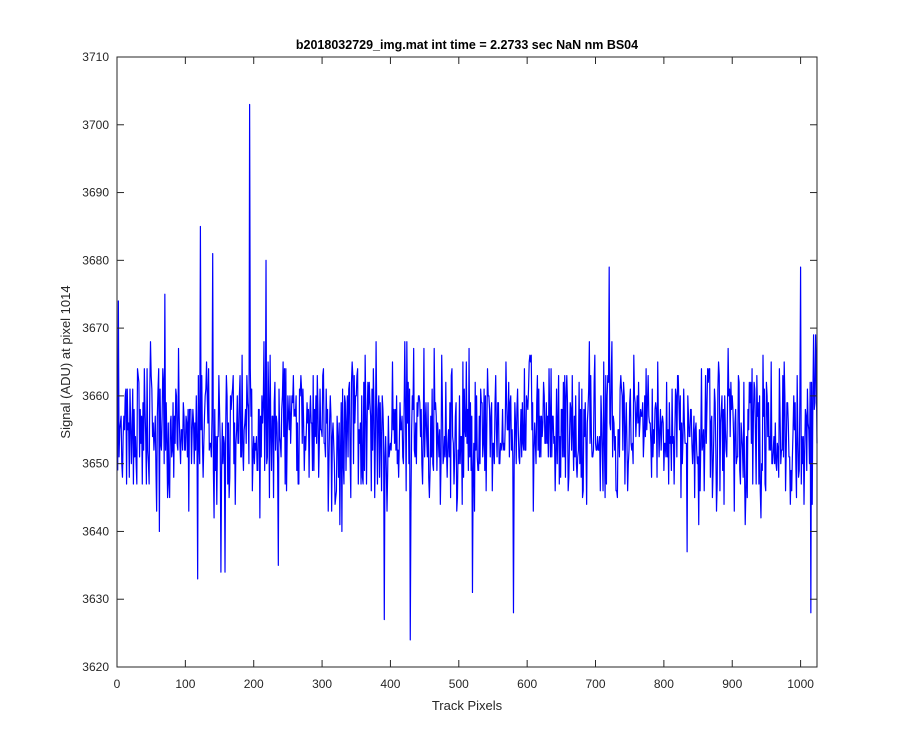 This screenshot has height=750, width=900. I want to click on x-tick-label: 400, so click(390, 684).